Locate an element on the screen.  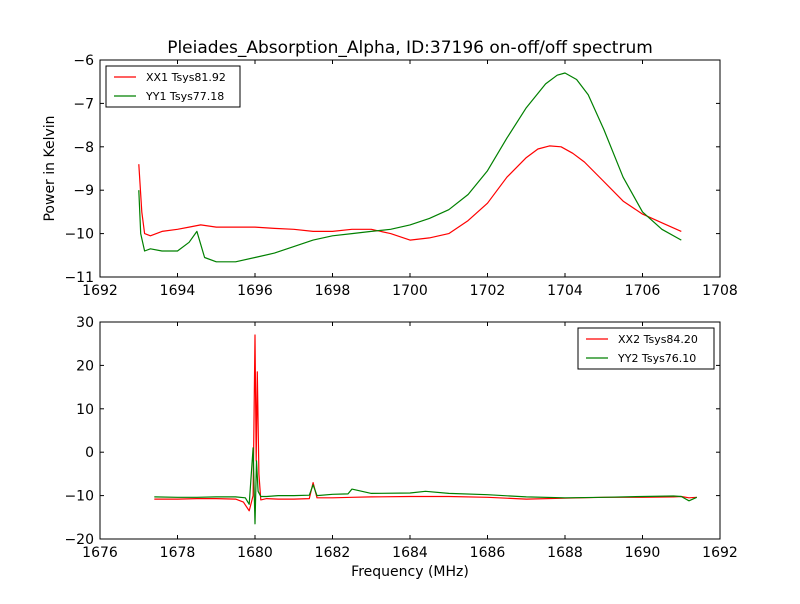
legend: XX2 Tsys84.20 YY2 Tsys76.10 is located at coordinates (646, 348).